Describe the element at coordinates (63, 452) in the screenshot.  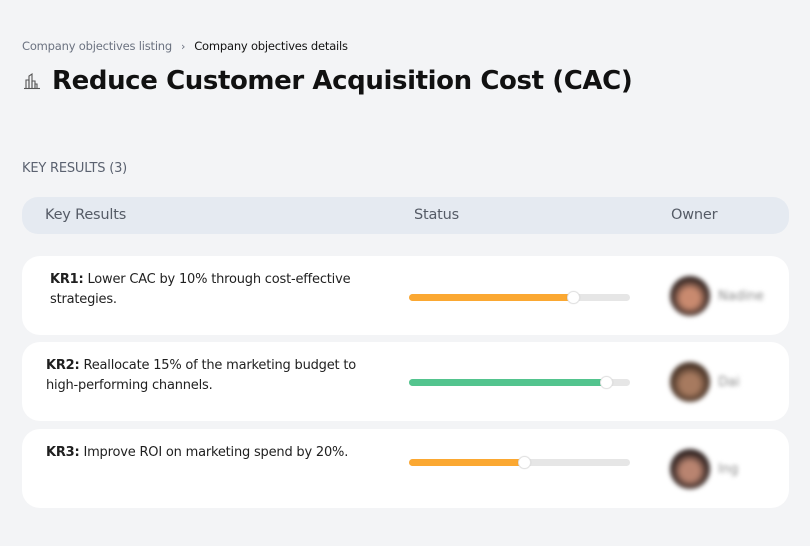
I see `key-result-id: KR3:` at that location.